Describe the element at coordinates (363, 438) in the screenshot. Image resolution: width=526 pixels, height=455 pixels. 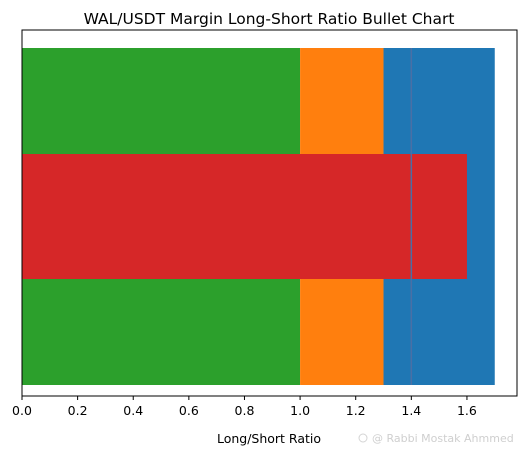
I see `watermark-icon` at that location.